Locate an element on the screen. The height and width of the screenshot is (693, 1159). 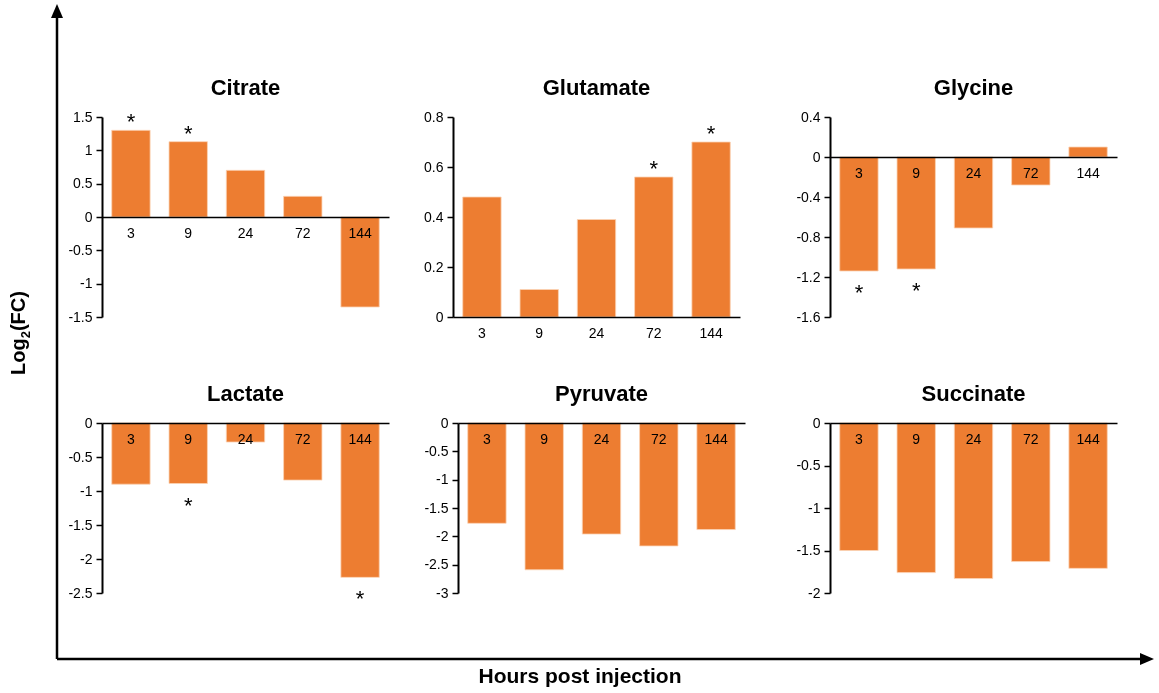
y-tick-label: -0.8 is located at coordinates (808, 236).